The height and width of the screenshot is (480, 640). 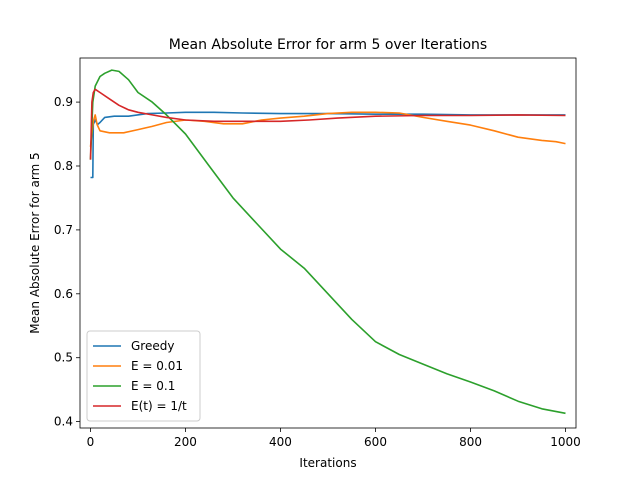 What do you see at coordinates (63, 358) in the screenshot?
I see `y-tick-label: 0.5` at bounding box center [63, 358].